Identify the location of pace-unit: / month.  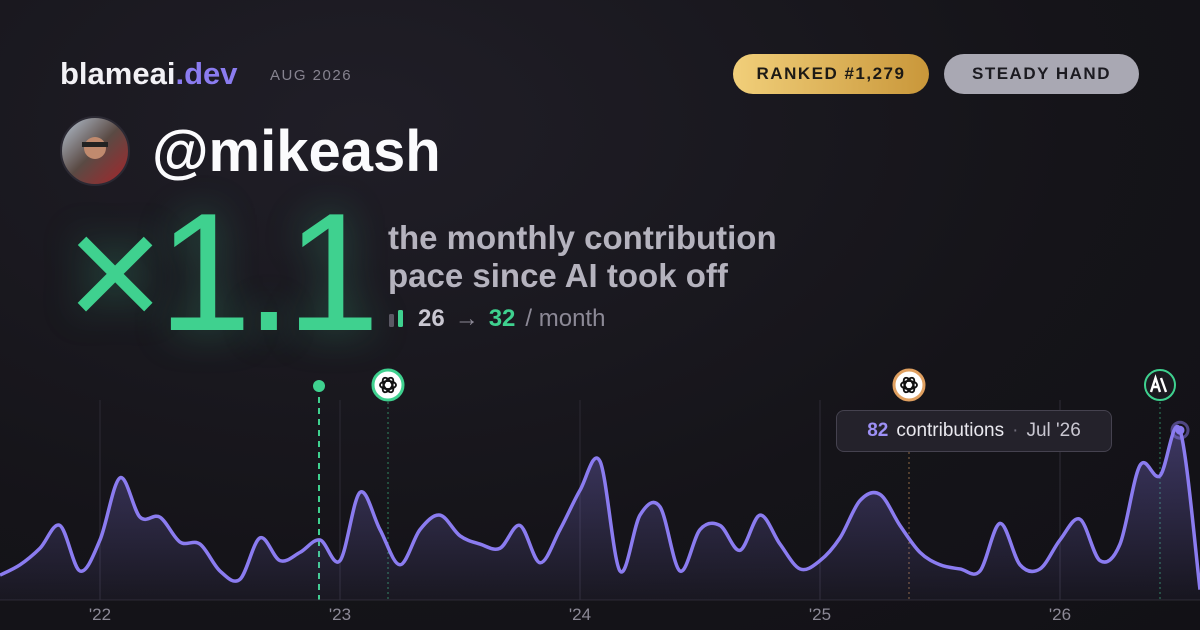
(565, 318).